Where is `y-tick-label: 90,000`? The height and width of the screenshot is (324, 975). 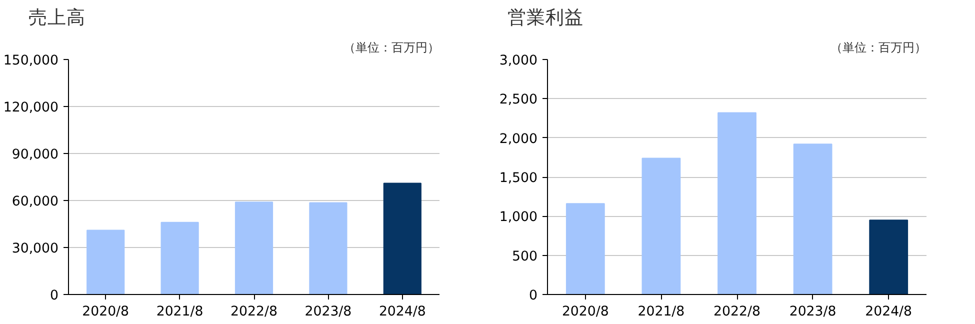 y-tick-label: 90,000 is located at coordinates (35, 155).